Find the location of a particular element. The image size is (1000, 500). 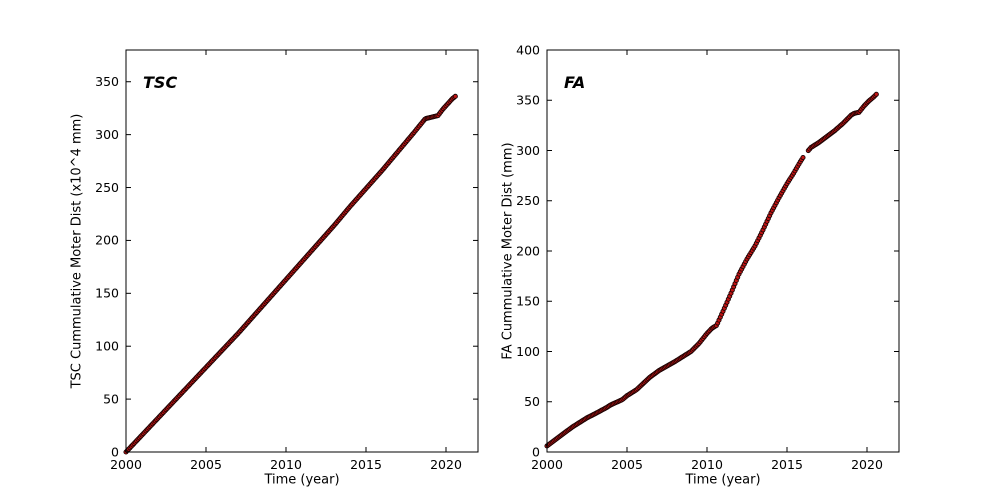

tsc-y-axis-label: TSC Cummulative Moter Dist (x10^4 mm) is located at coordinates (77, 251).